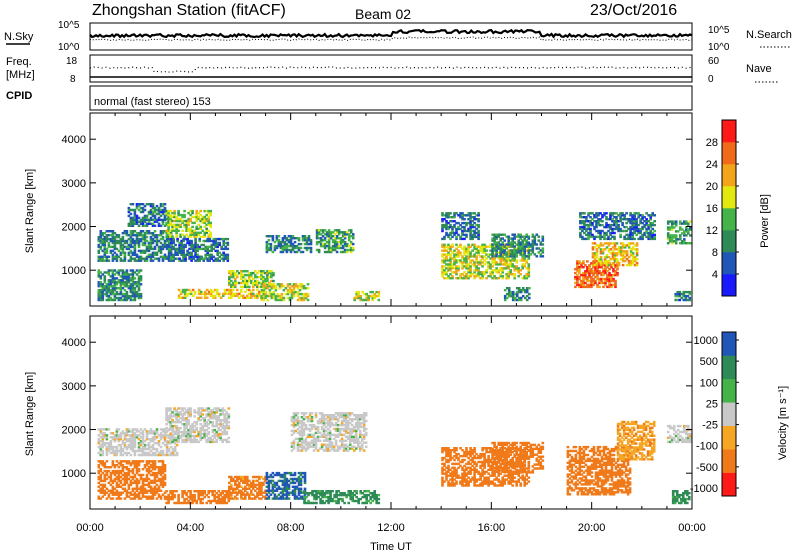 The width and height of the screenshot is (800, 554). I want to click on nsky-tick-bottom: 10^0, so click(69, 47).